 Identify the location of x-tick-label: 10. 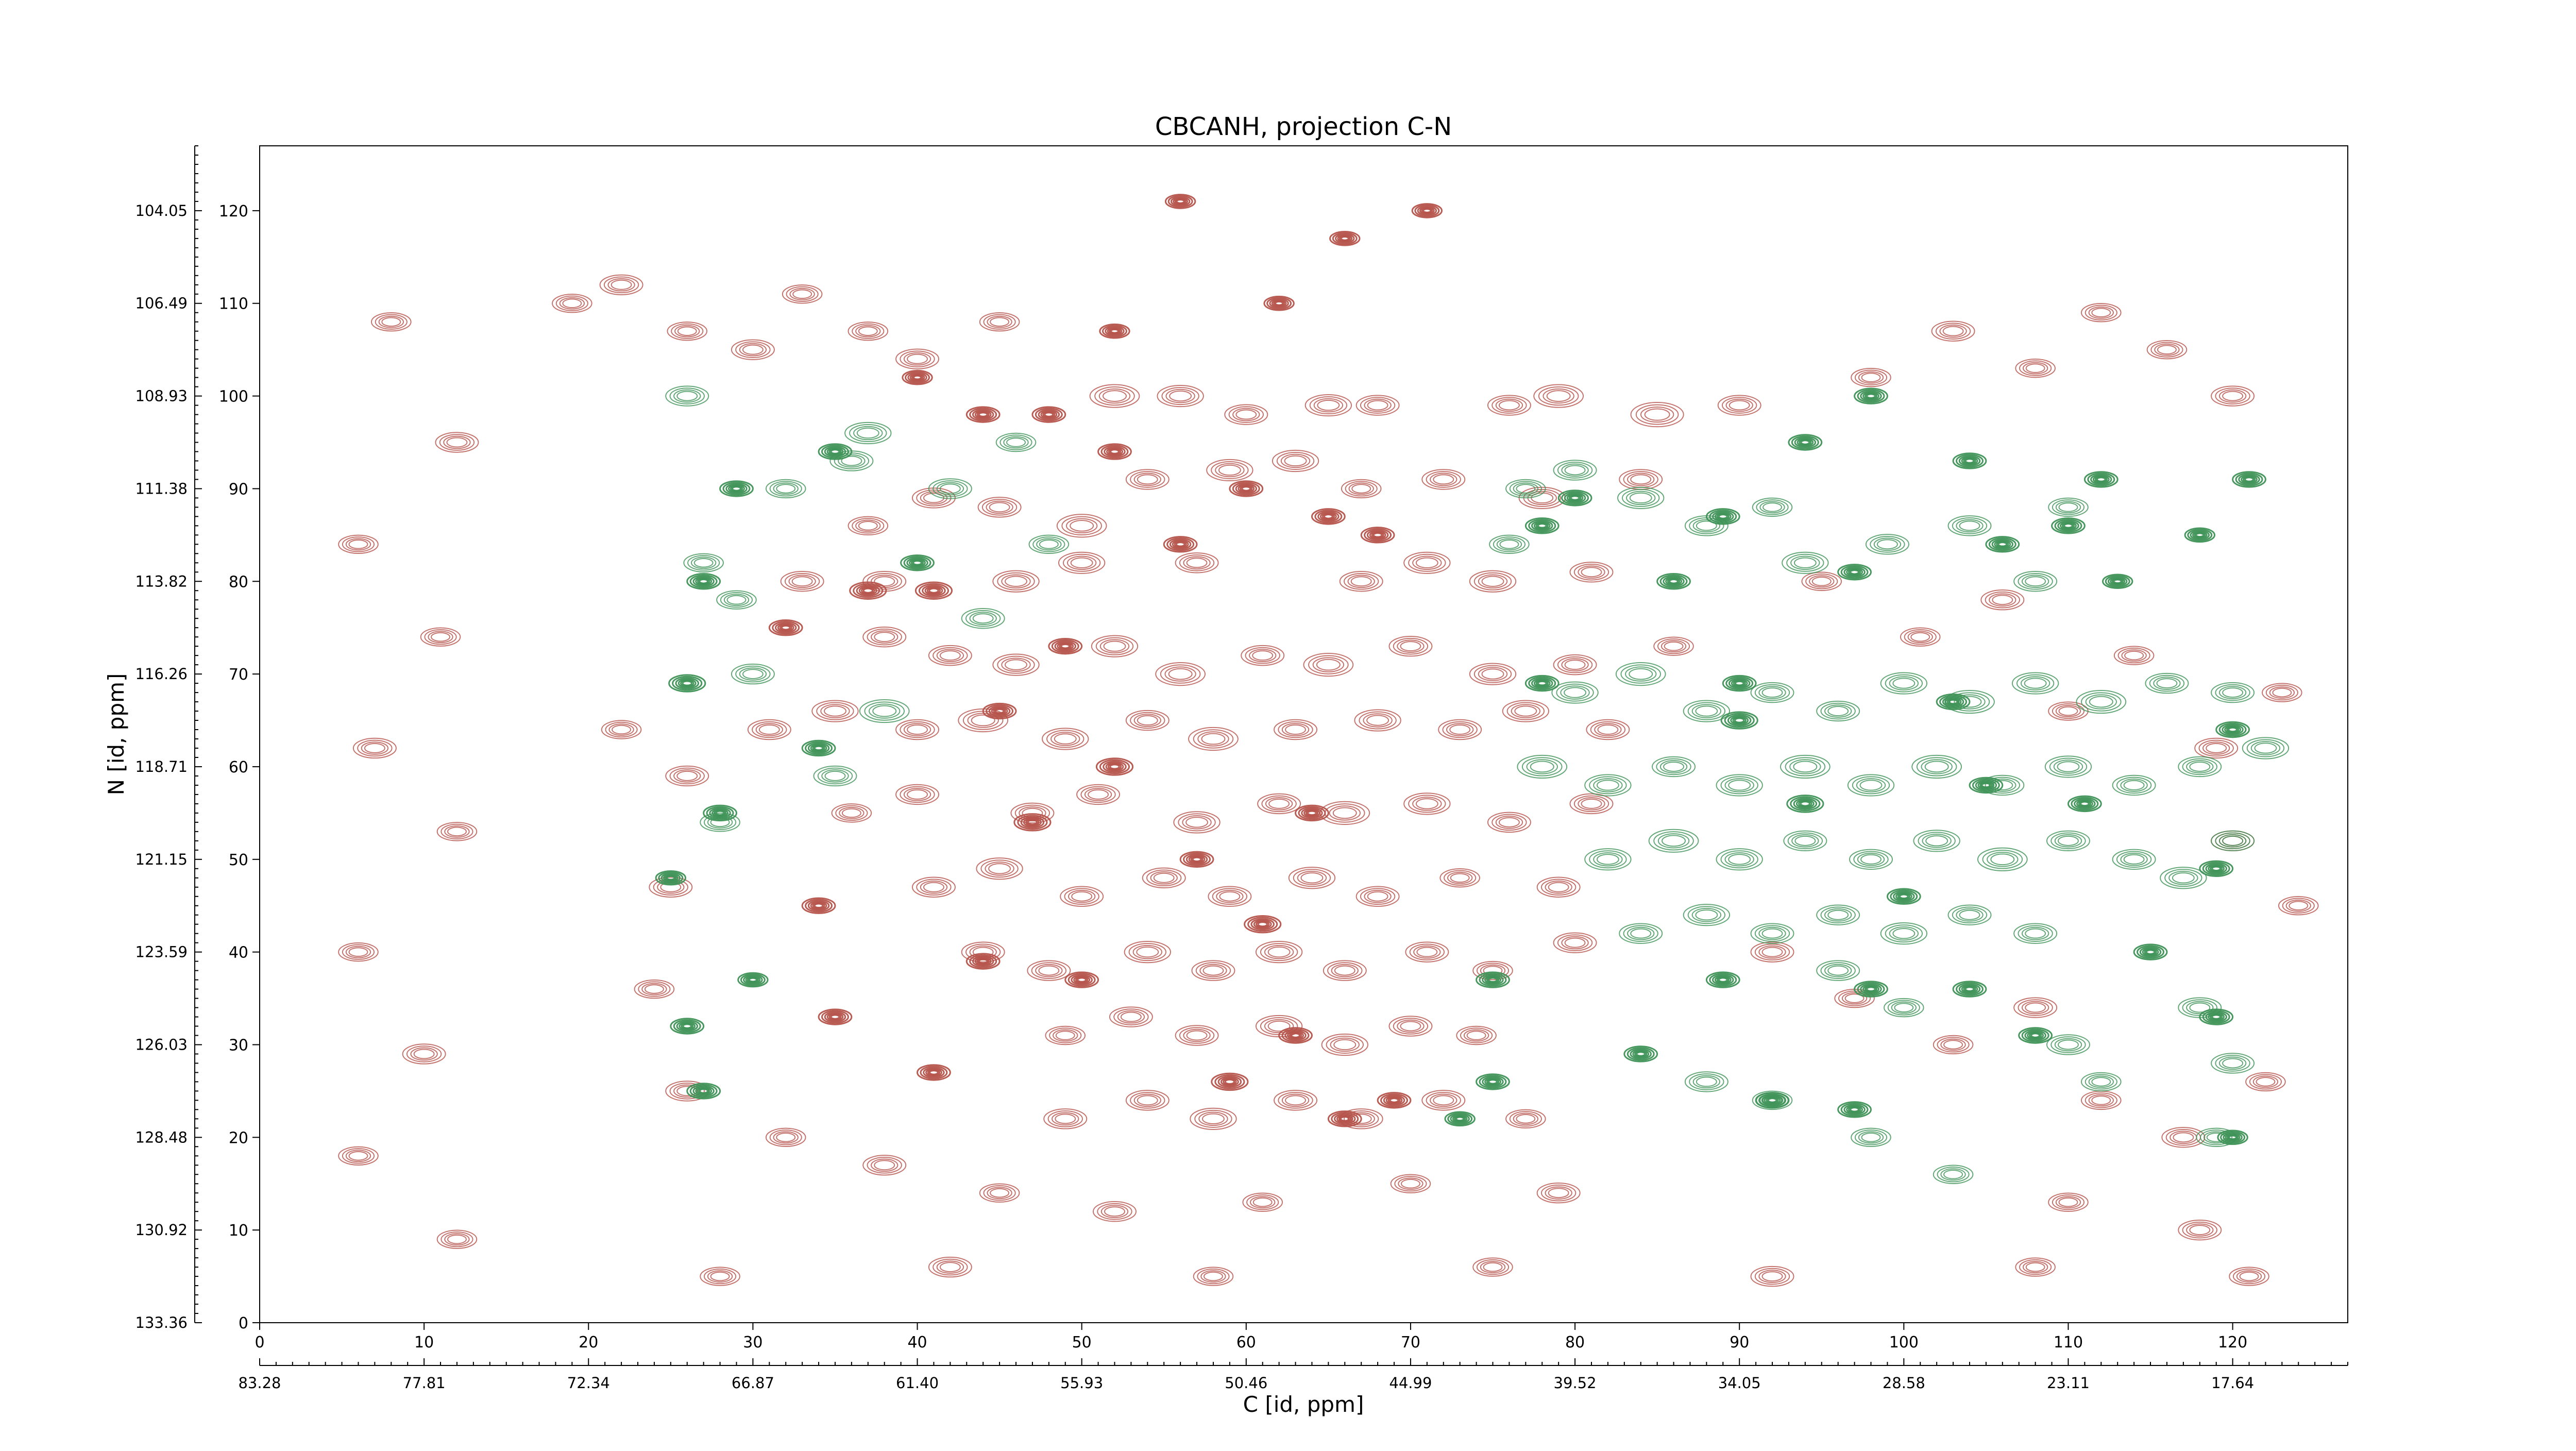
(424, 1343).